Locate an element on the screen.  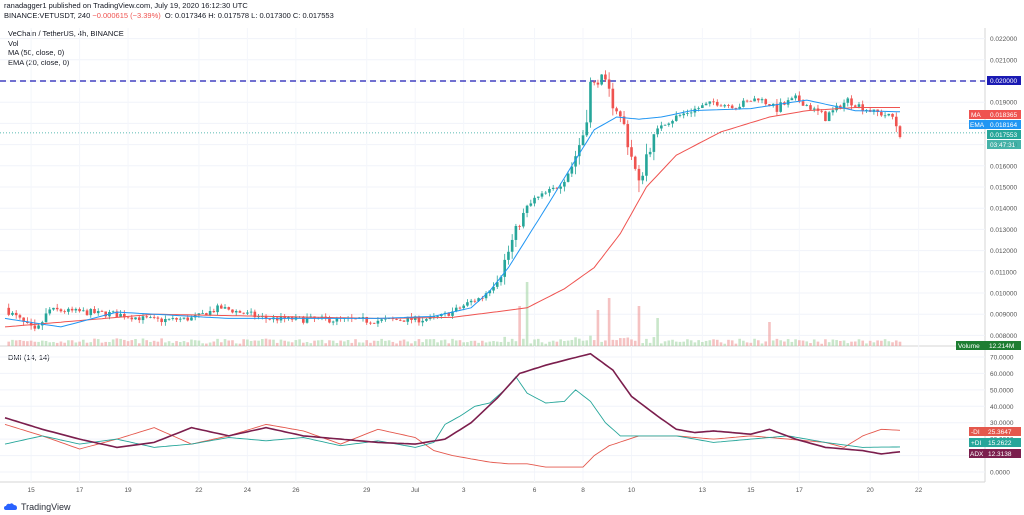
time-tick-label: 22 is located at coordinates (919, 490).